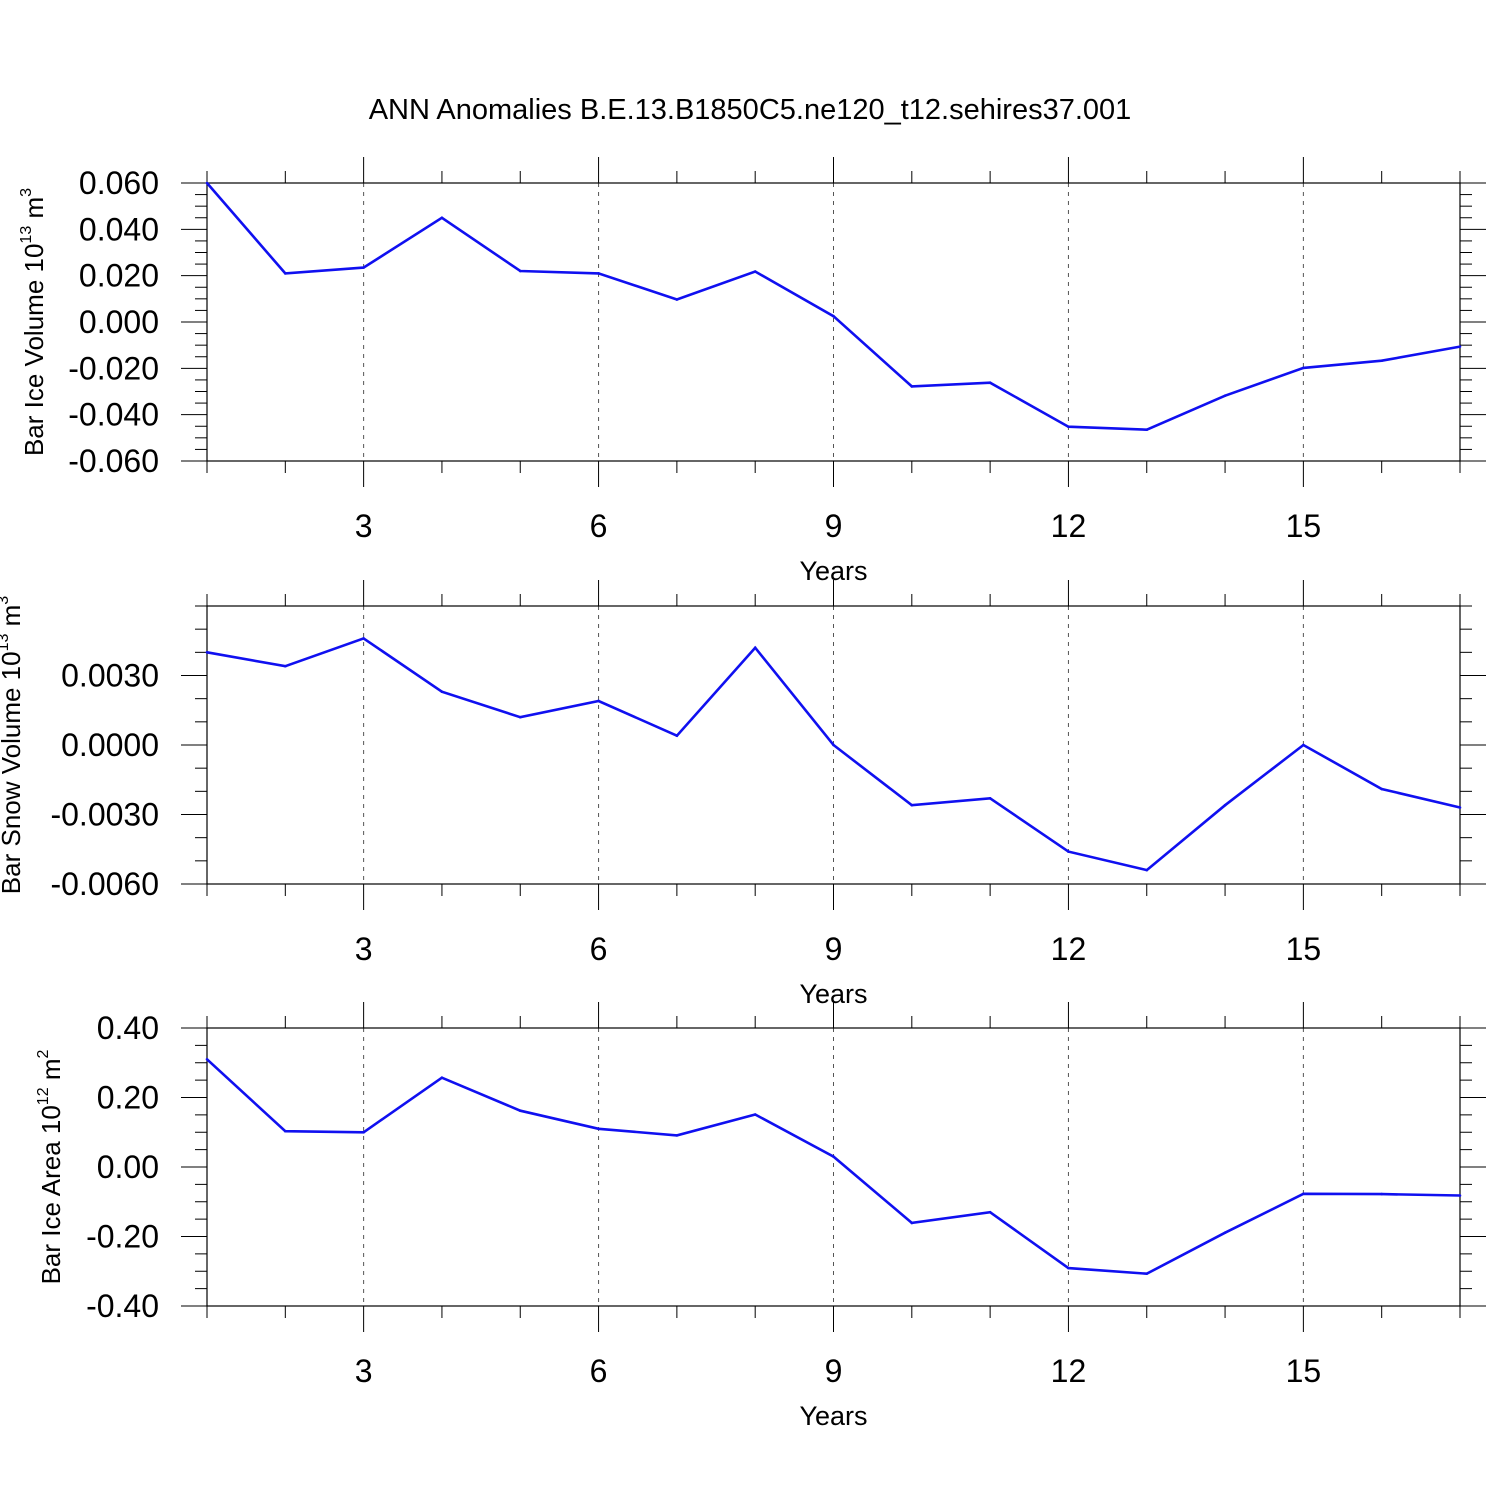 The width and height of the screenshot is (1500, 1500). I want to click on series-line, so click(833, 754).